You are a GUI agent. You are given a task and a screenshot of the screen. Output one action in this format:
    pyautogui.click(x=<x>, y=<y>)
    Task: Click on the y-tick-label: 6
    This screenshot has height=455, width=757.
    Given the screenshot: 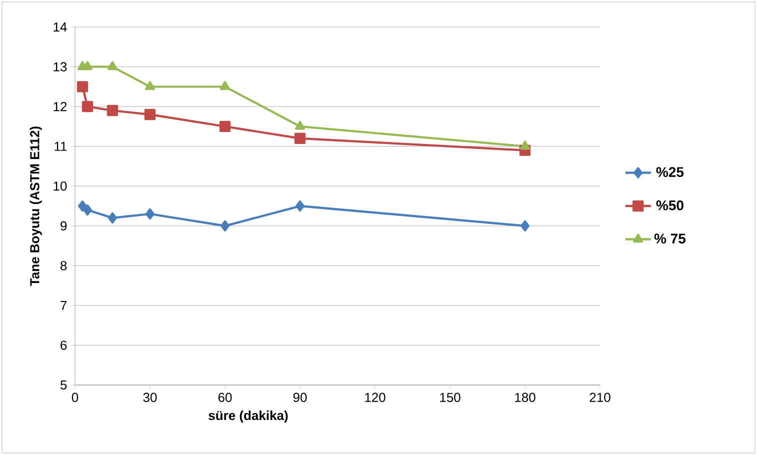 What is the action you would take?
    pyautogui.click(x=63, y=345)
    